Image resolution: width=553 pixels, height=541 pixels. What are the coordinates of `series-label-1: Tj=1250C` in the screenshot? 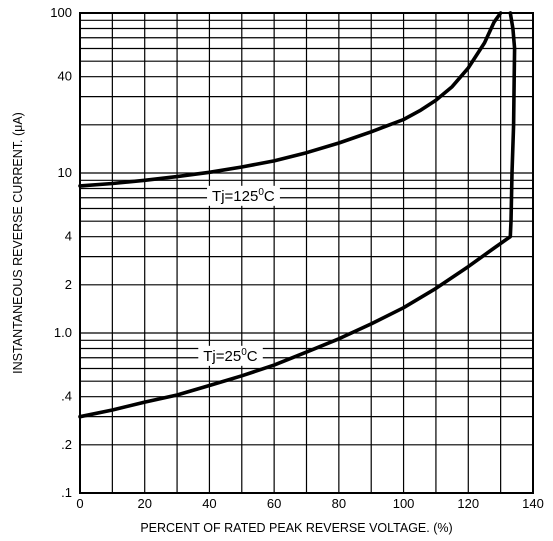 It's located at (243, 195).